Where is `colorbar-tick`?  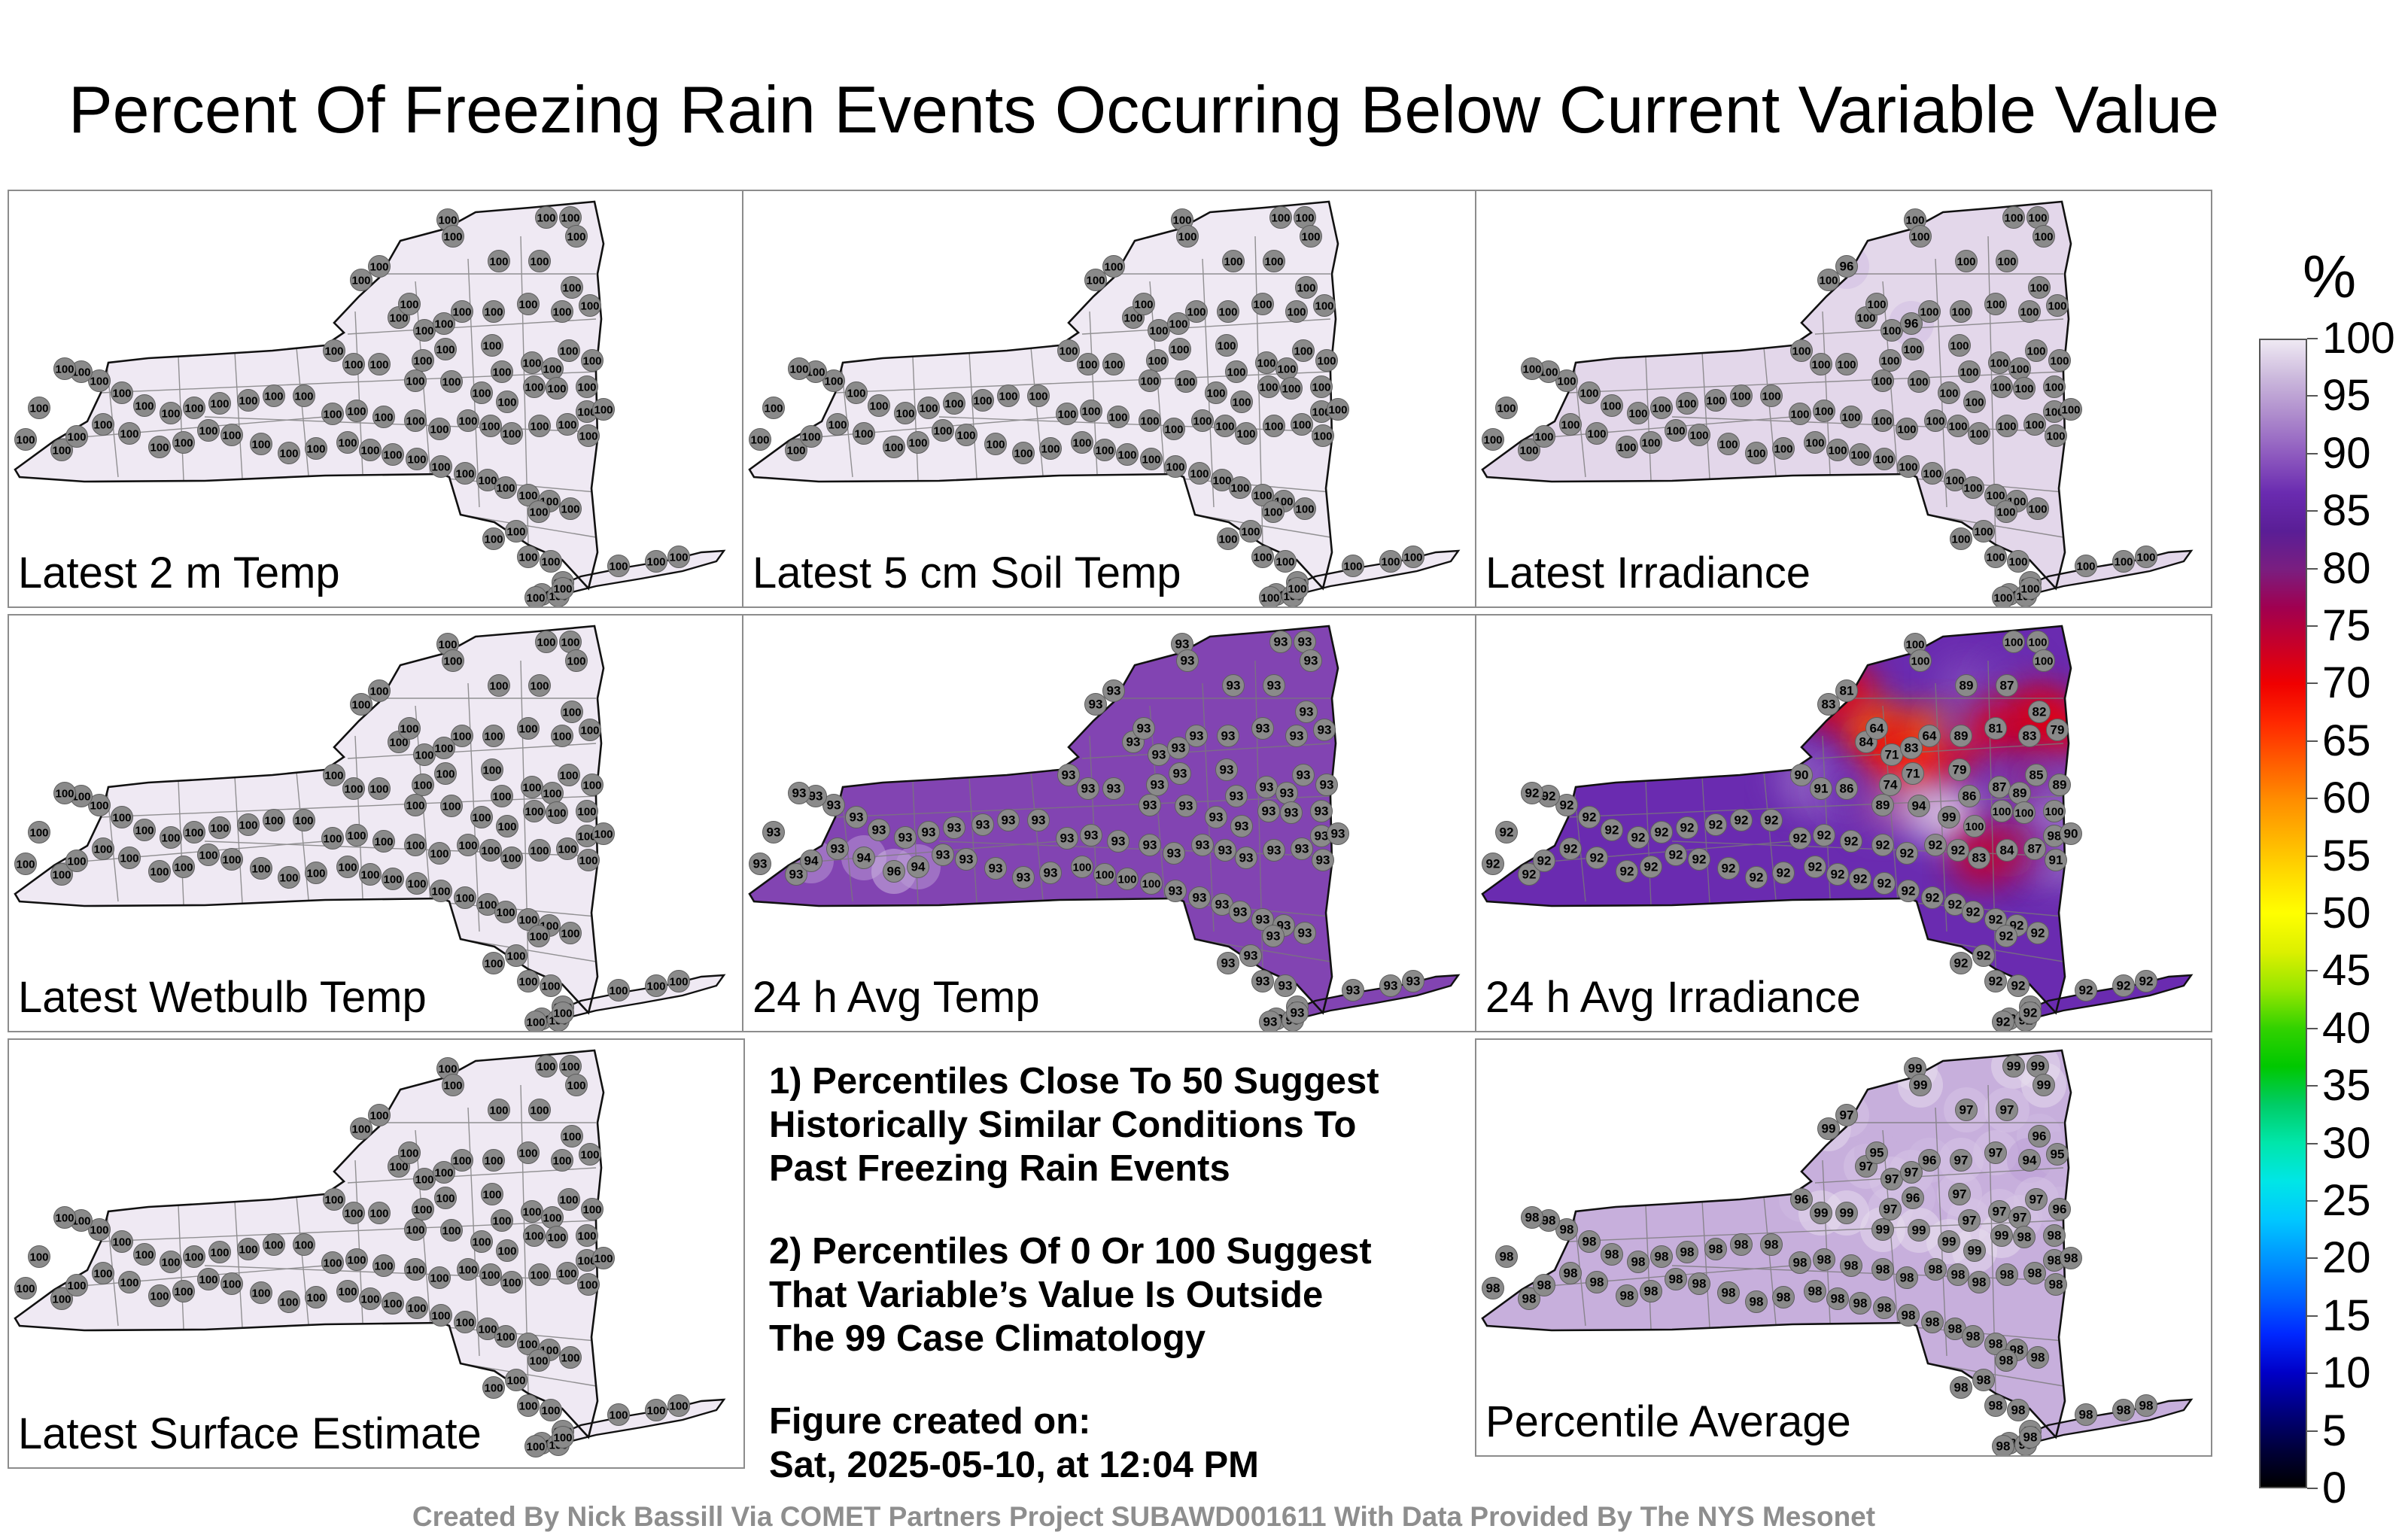
colorbar-tick is located at coordinates (2312, 1086).